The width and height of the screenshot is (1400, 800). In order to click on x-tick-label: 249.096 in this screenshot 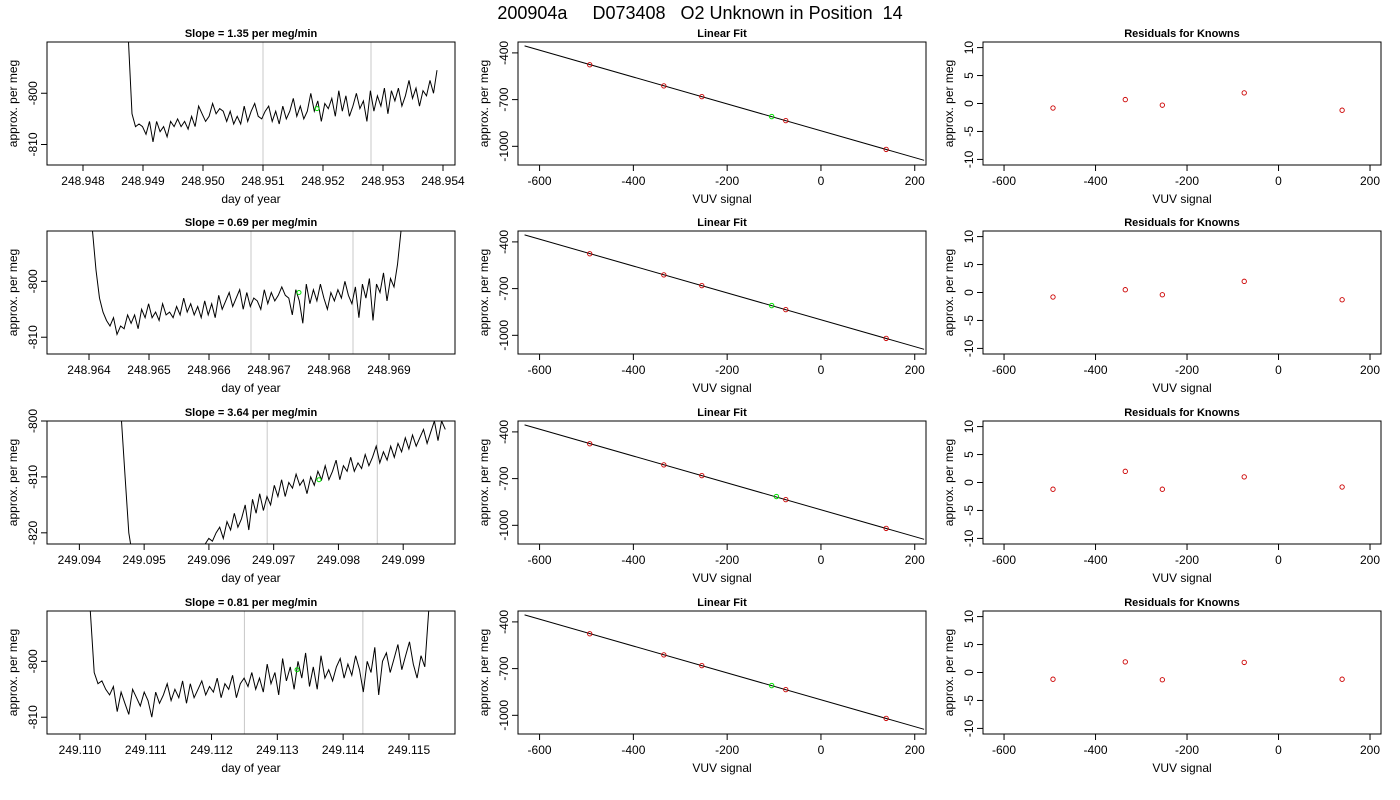, I will do `click(209, 560)`.